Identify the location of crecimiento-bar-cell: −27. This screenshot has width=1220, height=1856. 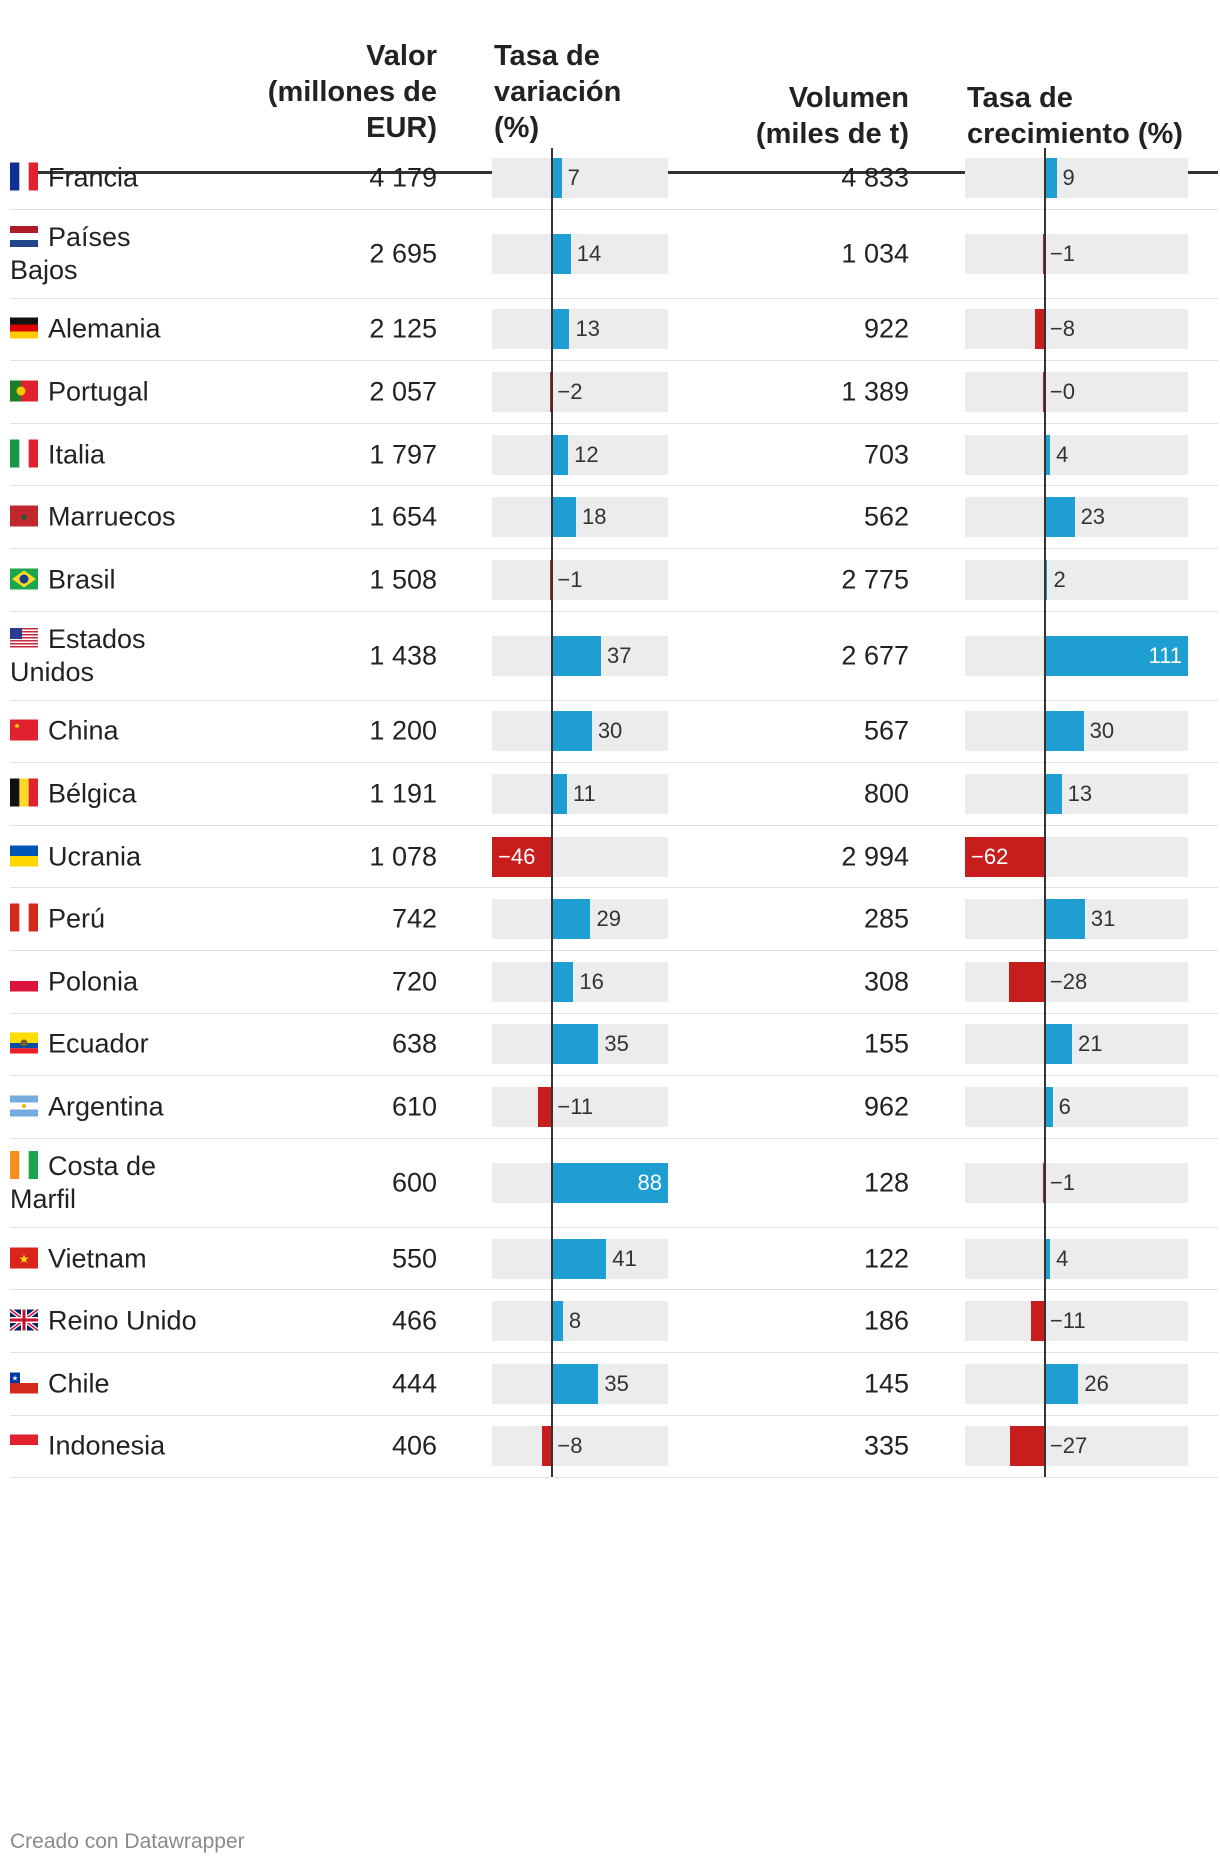
(1076, 1446).